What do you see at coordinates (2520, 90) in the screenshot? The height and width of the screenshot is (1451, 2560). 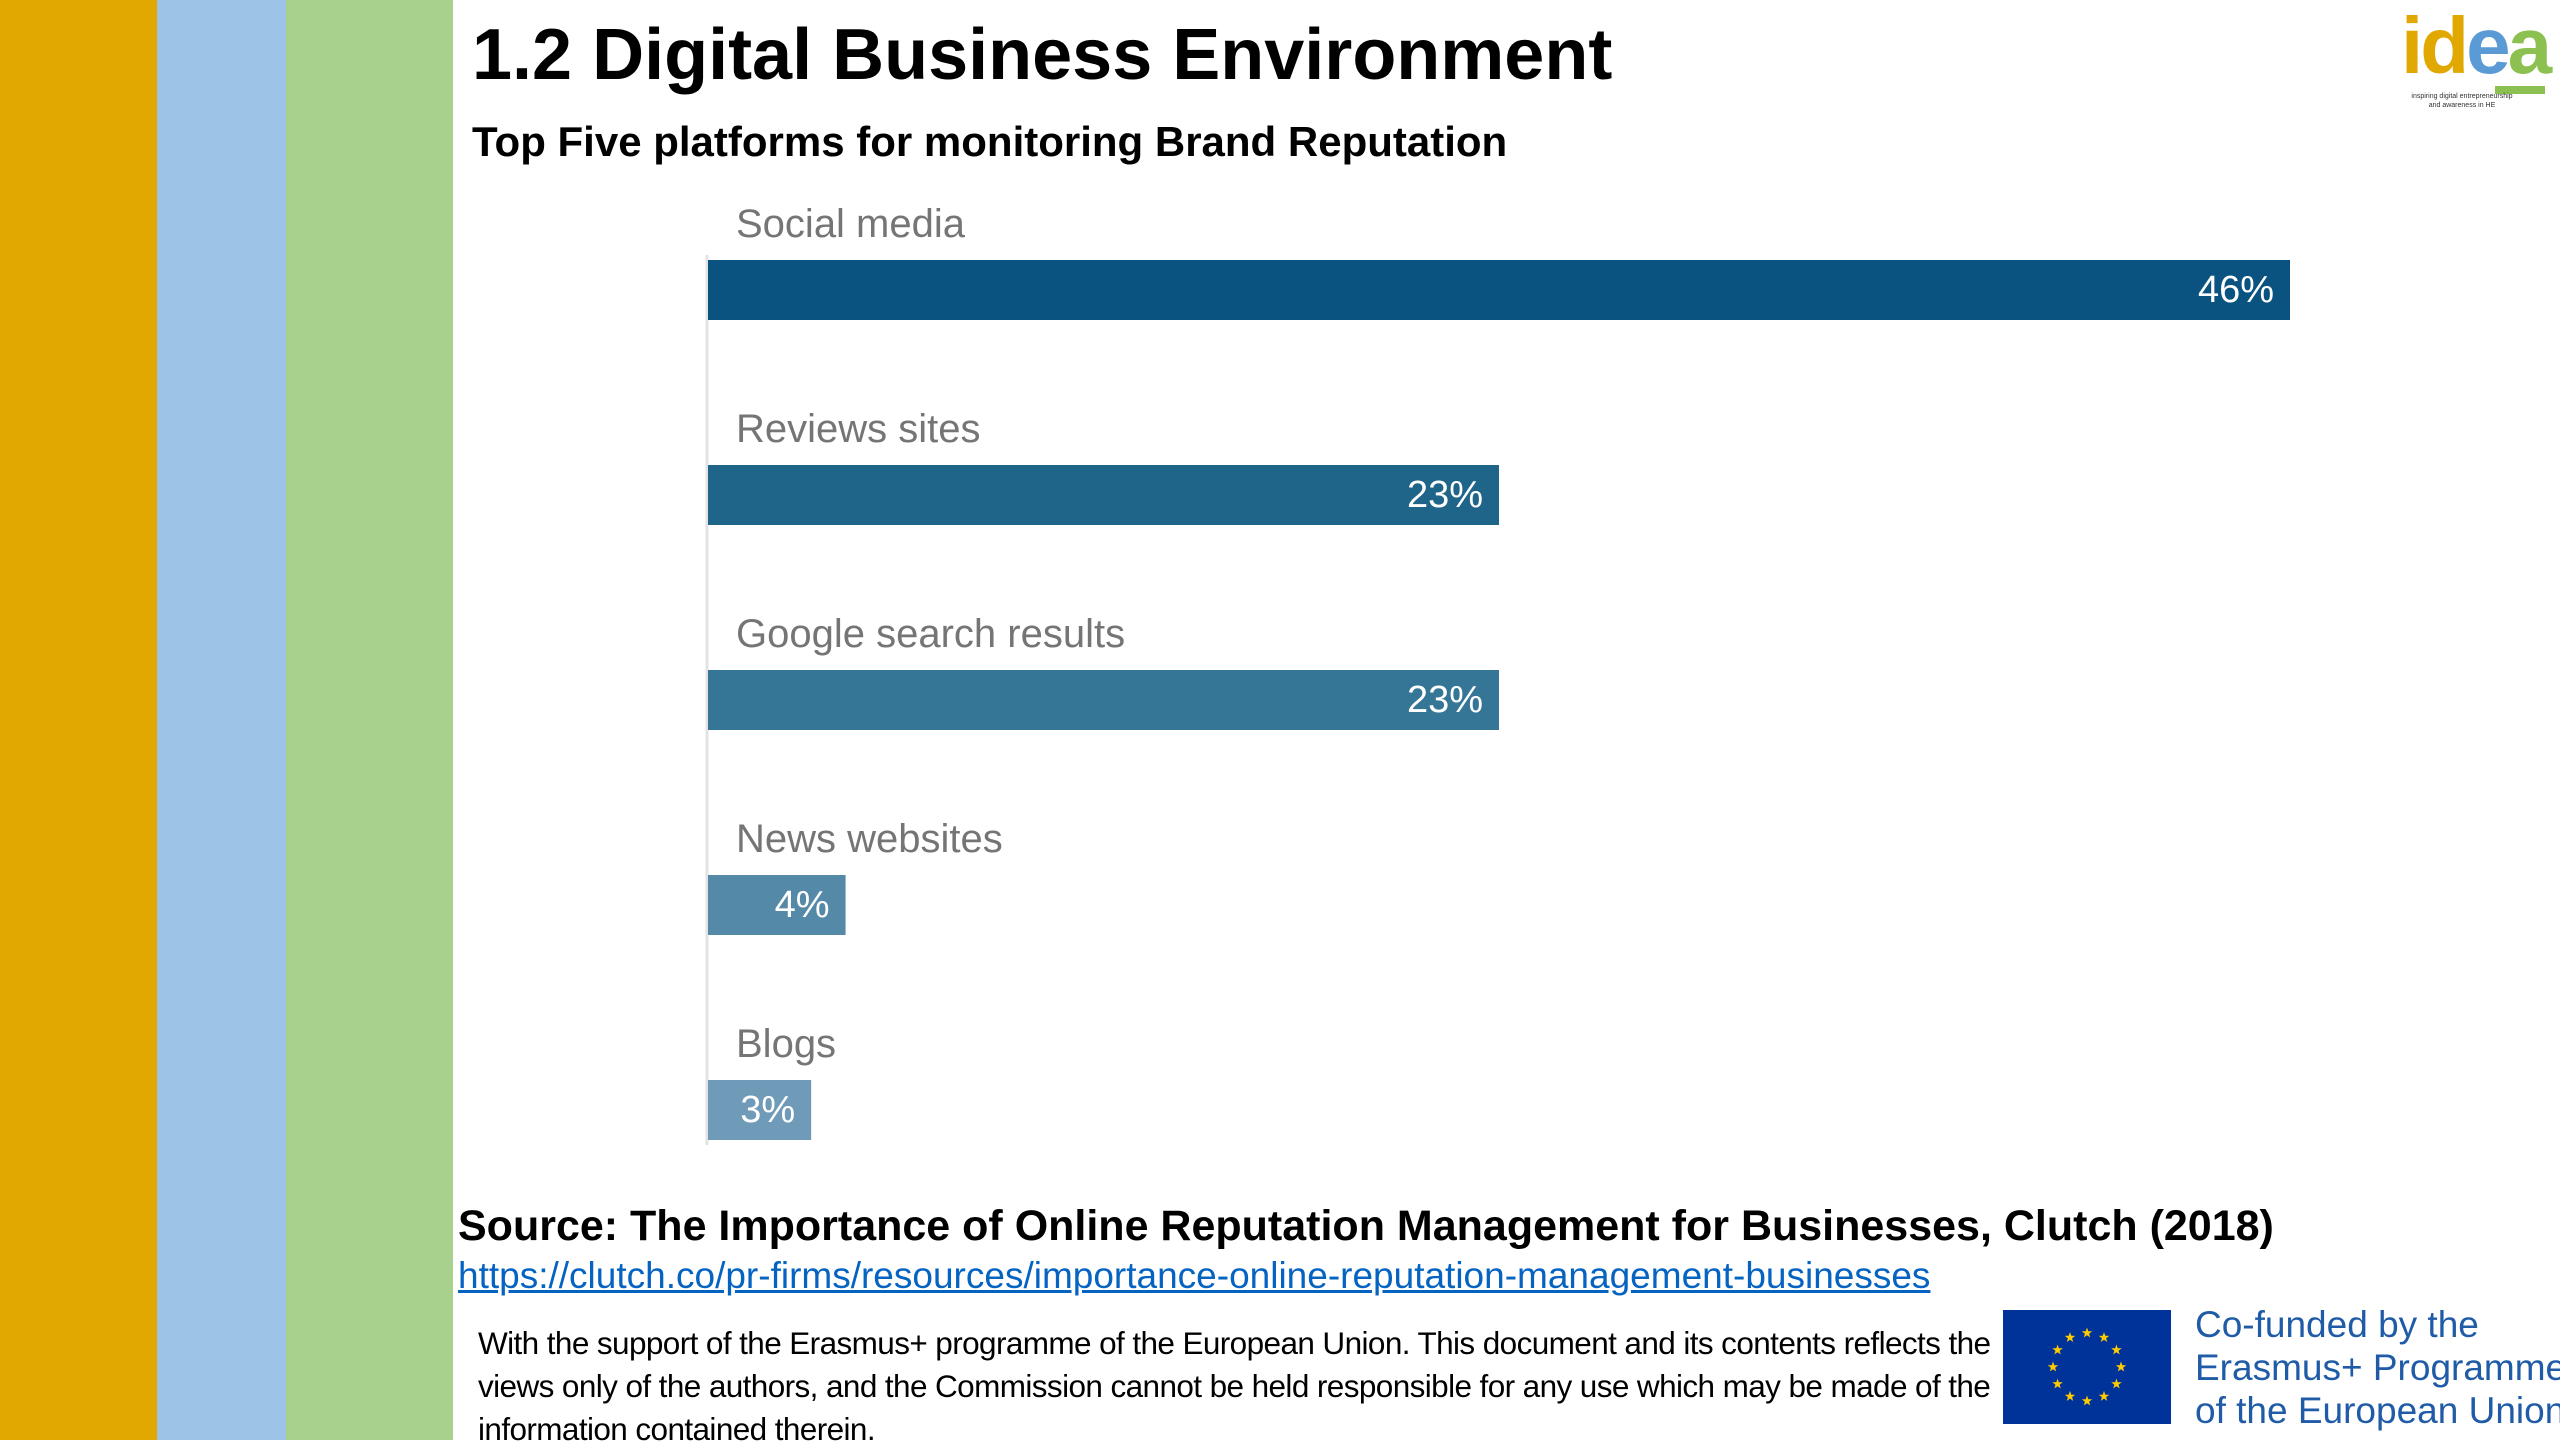 I see `idea-logo-underline` at bounding box center [2520, 90].